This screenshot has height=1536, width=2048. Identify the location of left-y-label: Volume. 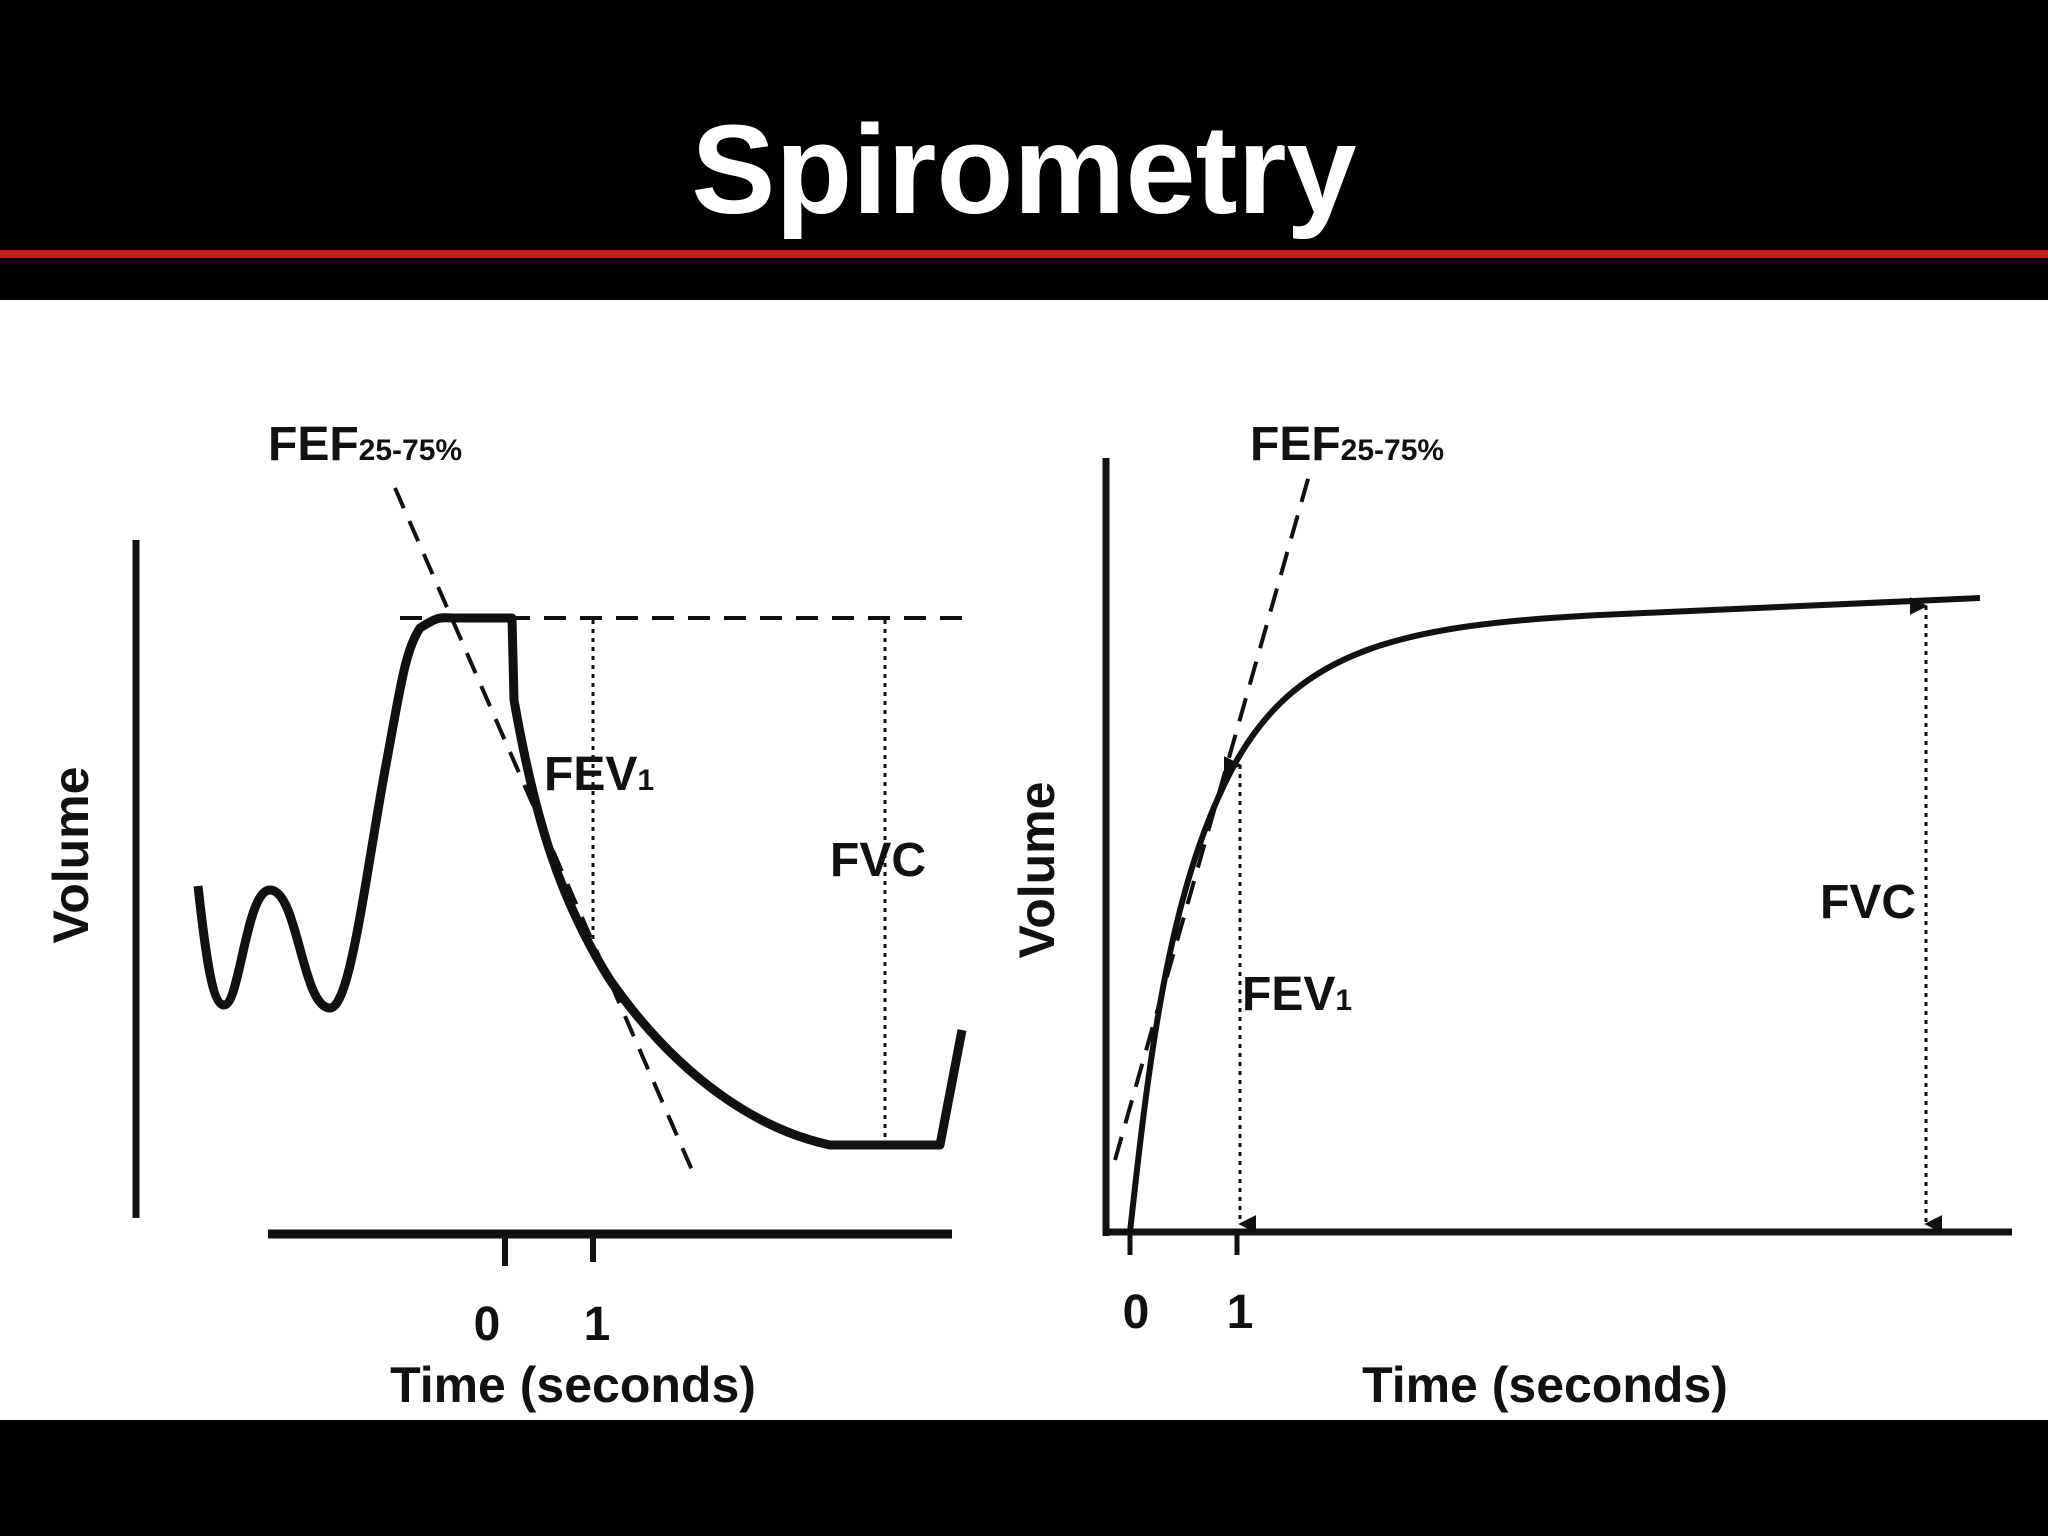
(71, 855).